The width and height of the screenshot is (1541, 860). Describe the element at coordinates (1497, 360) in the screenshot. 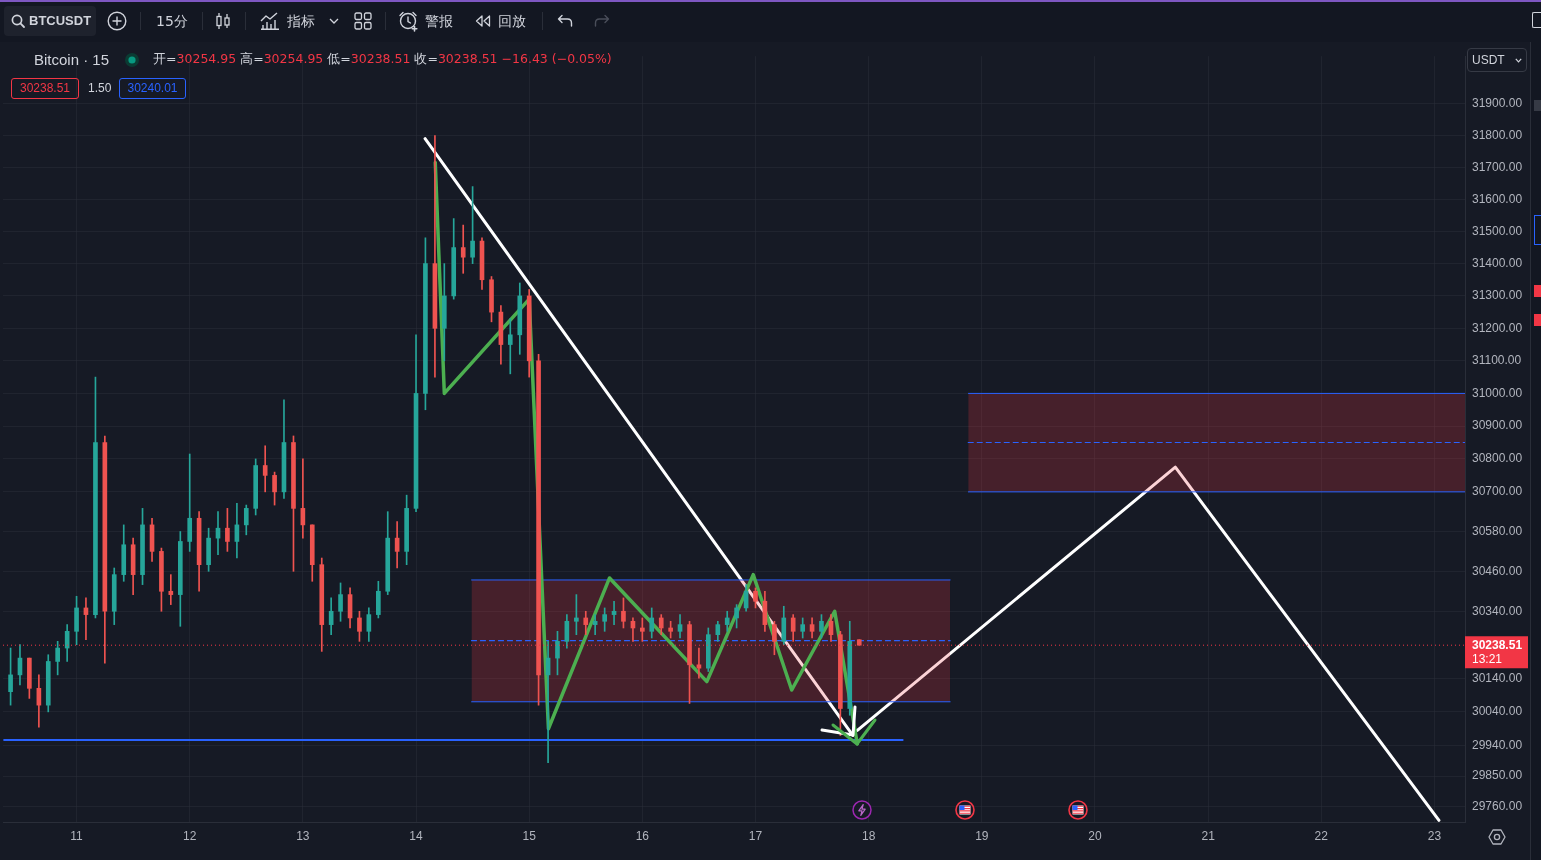

I see `y-tick-label: 31100.00` at that location.